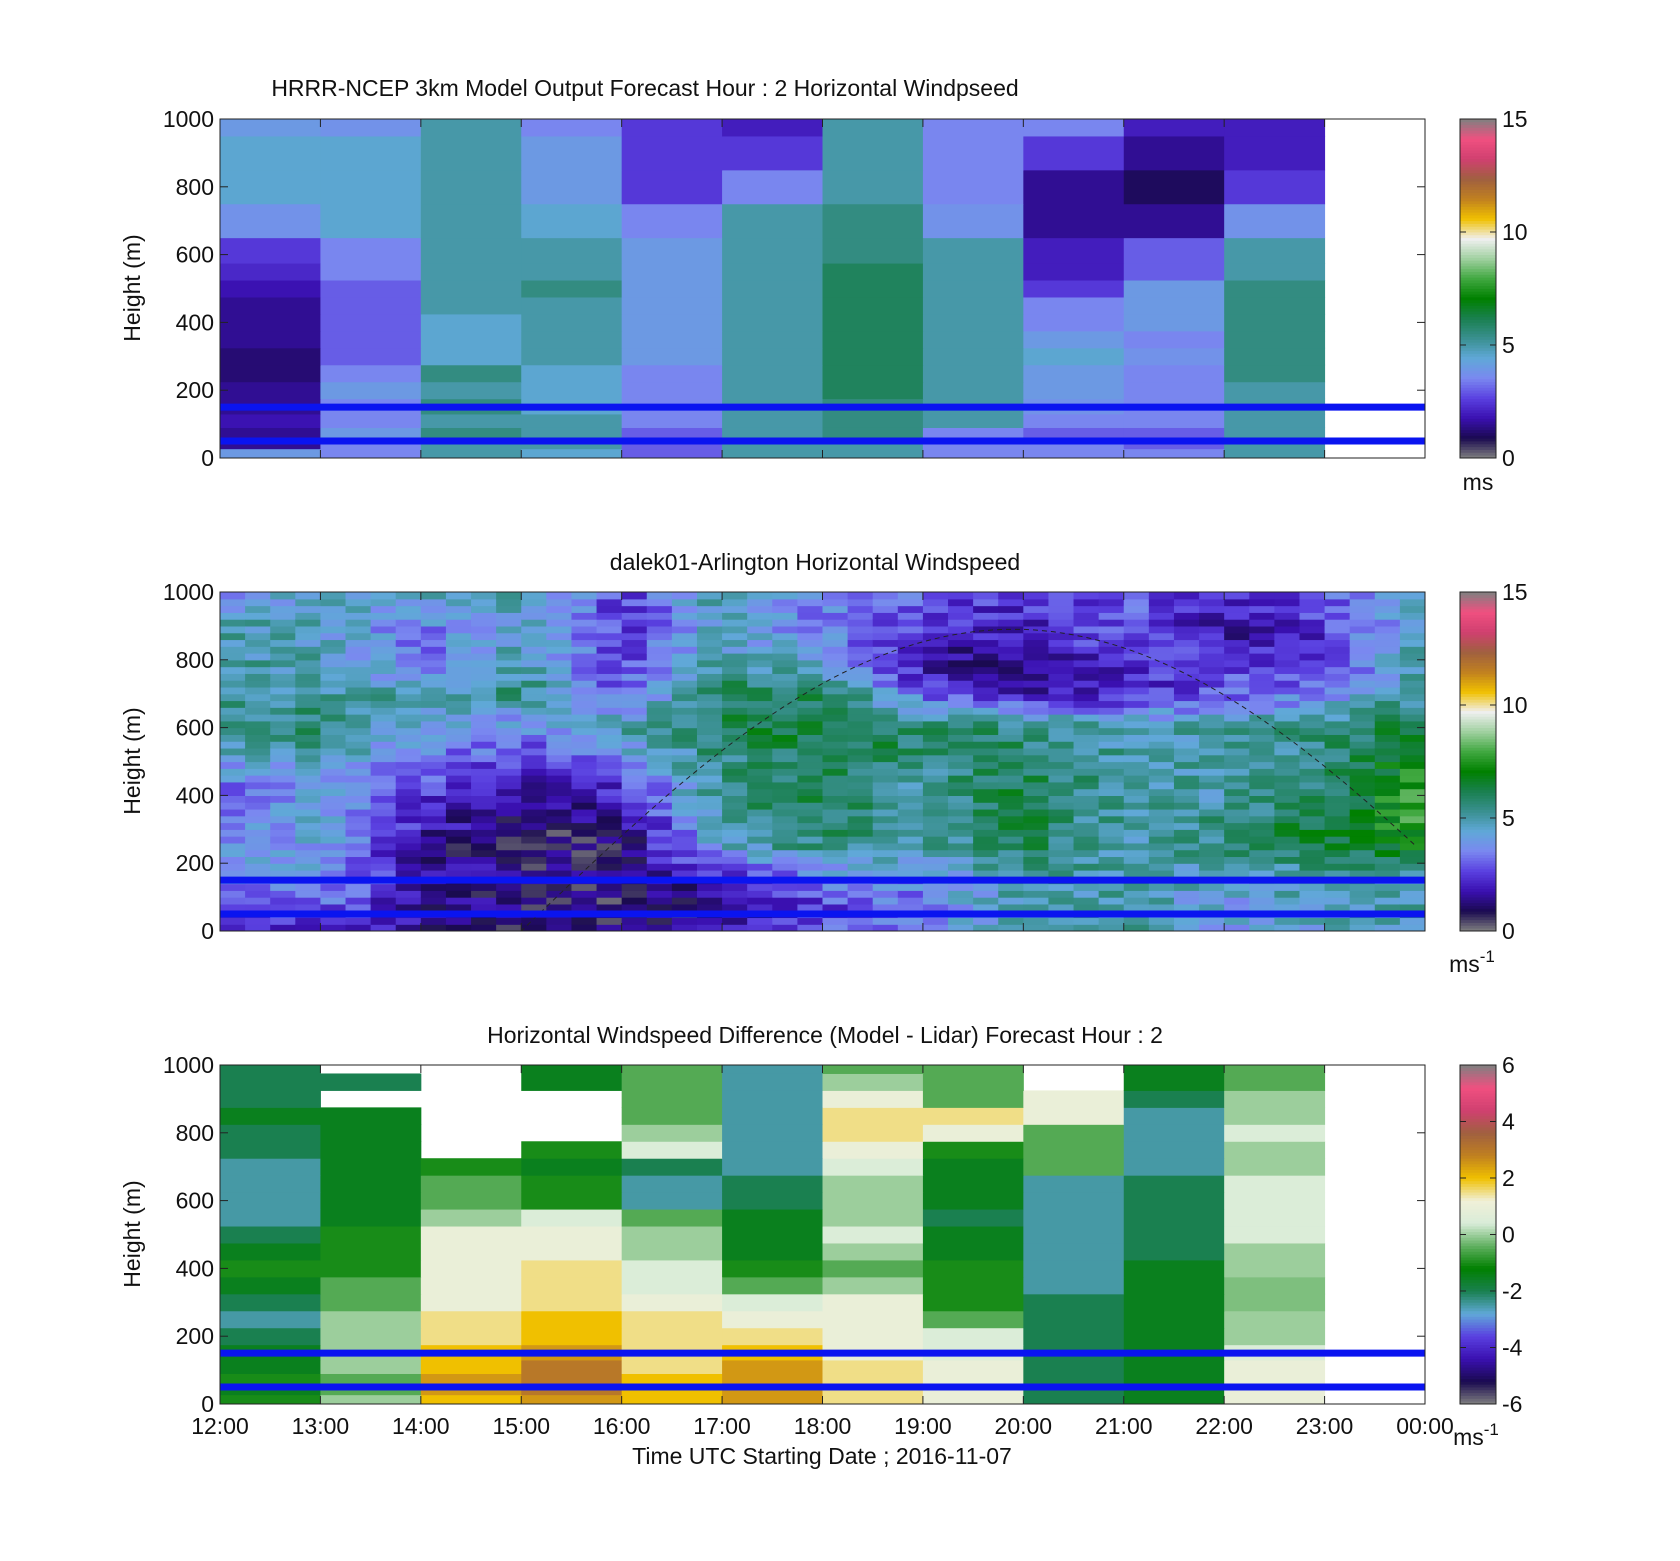 The image size is (1680, 1561). Describe the element at coordinates (722, 1426) in the screenshot. I see `x-tick-label: 17:00` at that location.